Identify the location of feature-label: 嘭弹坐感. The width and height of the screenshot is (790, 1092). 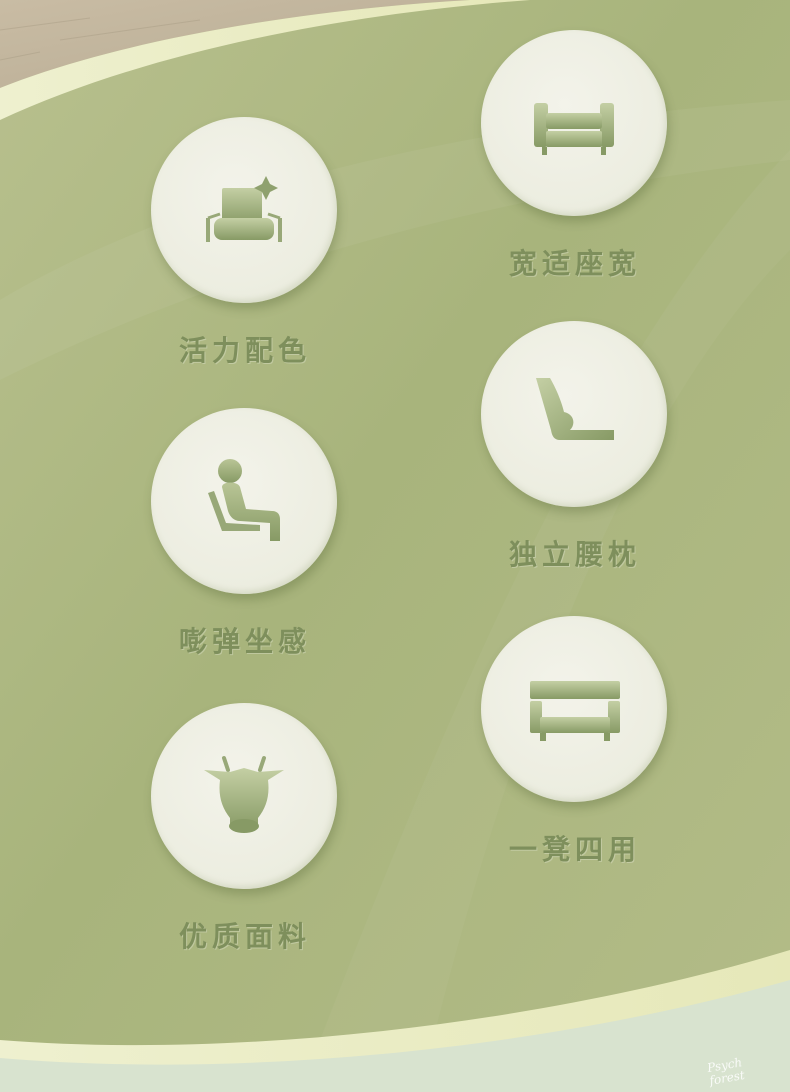
(244, 641).